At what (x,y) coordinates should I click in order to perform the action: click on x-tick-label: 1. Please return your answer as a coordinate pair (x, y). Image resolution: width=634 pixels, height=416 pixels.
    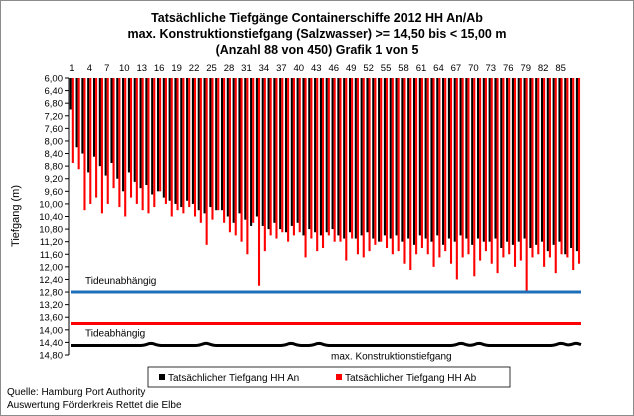
    Looking at the image, I should click on (71, 68).